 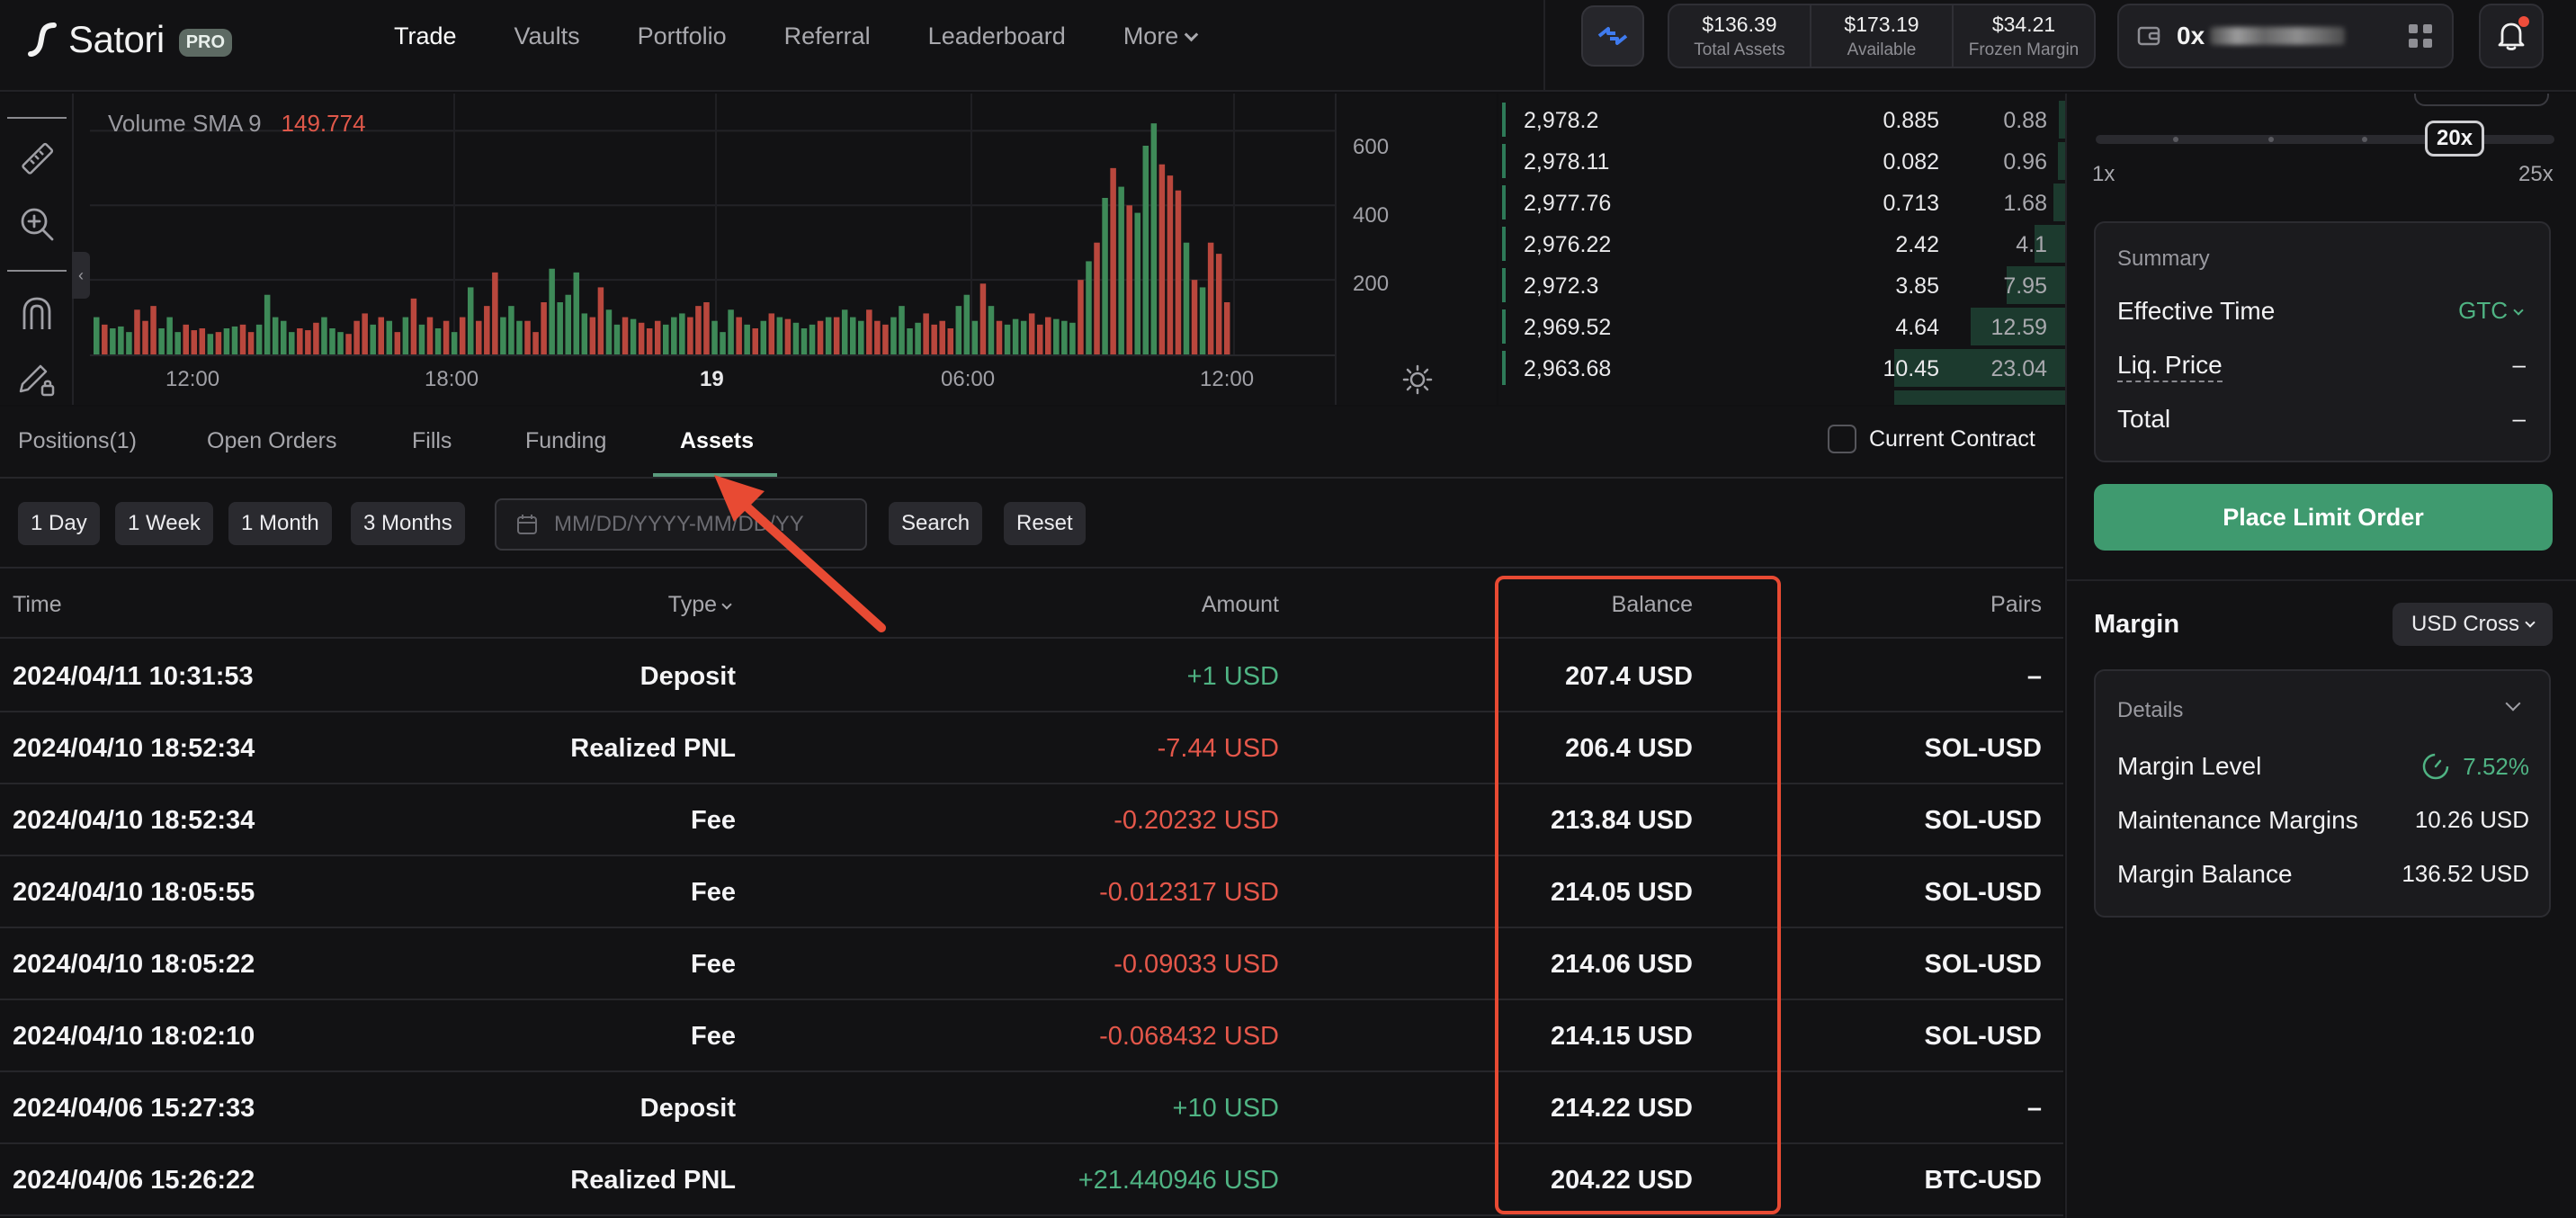 I want to click on cell-amount: -0.068432 USD, so click(x=1189, y=1036).